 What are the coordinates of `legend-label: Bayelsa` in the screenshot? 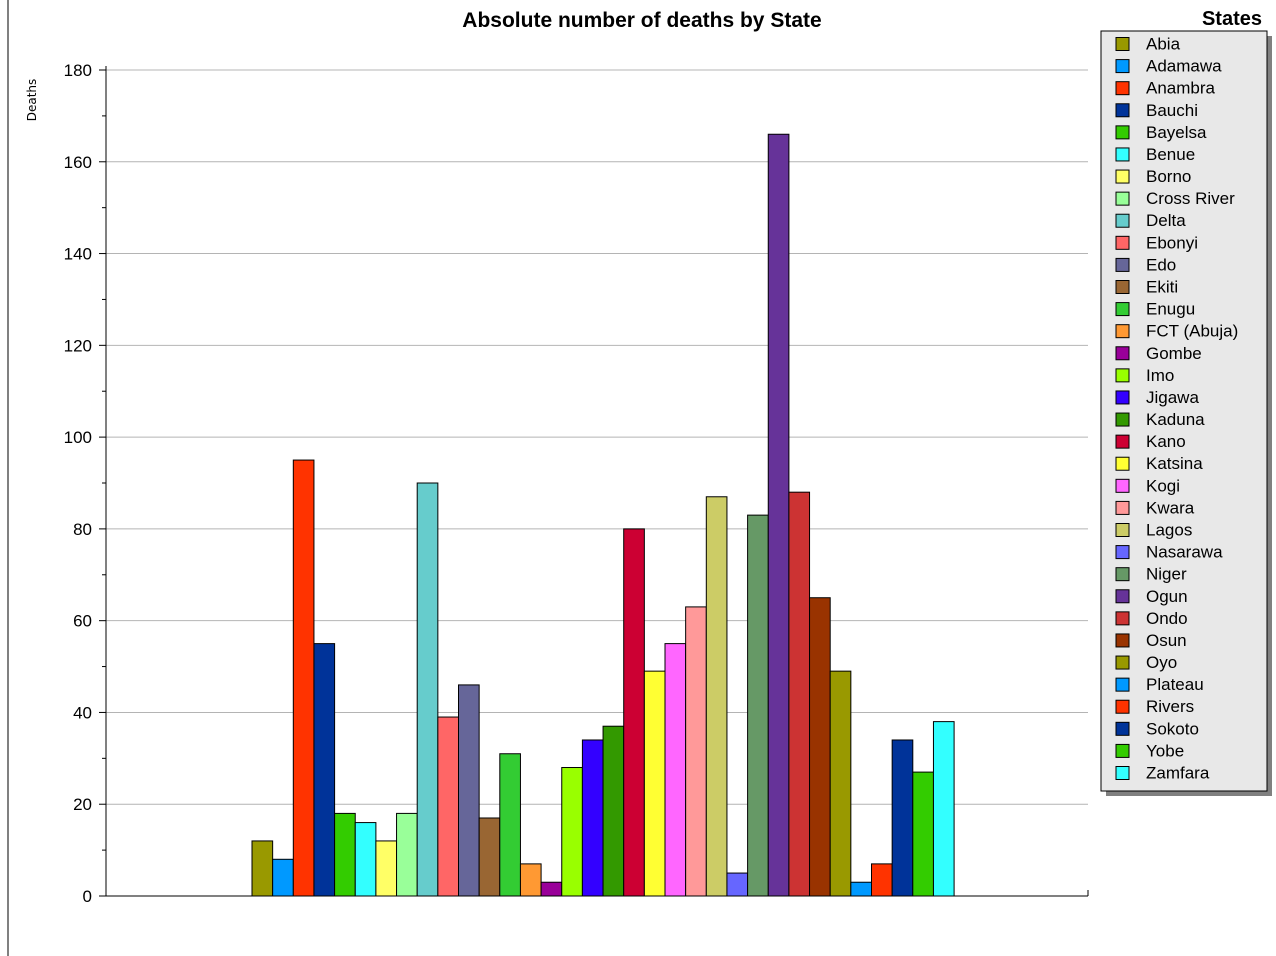 It's located at (1176, 132).